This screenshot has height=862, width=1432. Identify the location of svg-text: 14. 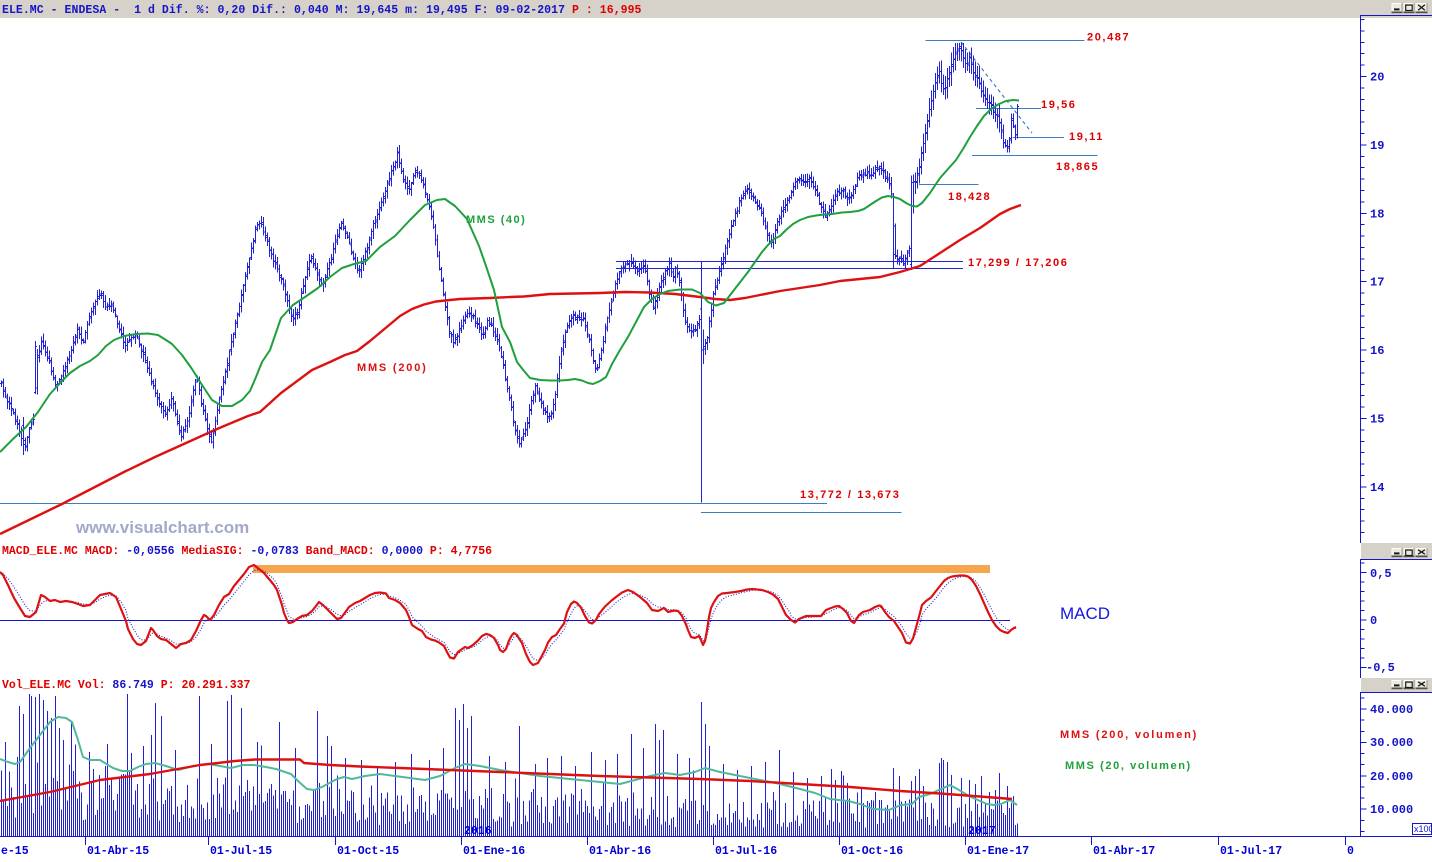
(1377, 488).